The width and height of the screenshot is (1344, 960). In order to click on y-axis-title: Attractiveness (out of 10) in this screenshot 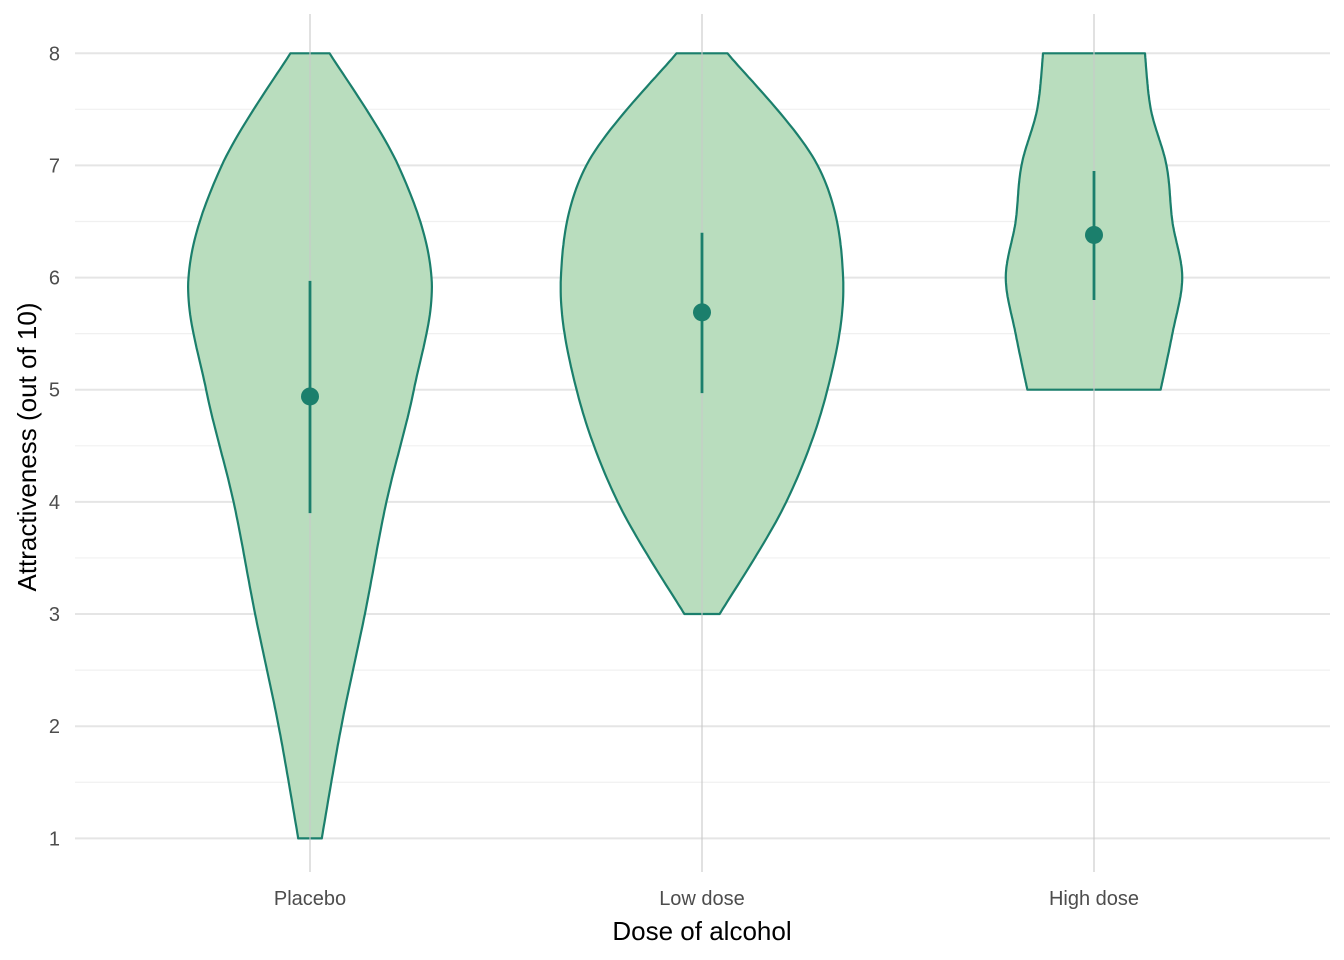, I will do `click(27, 446)`.